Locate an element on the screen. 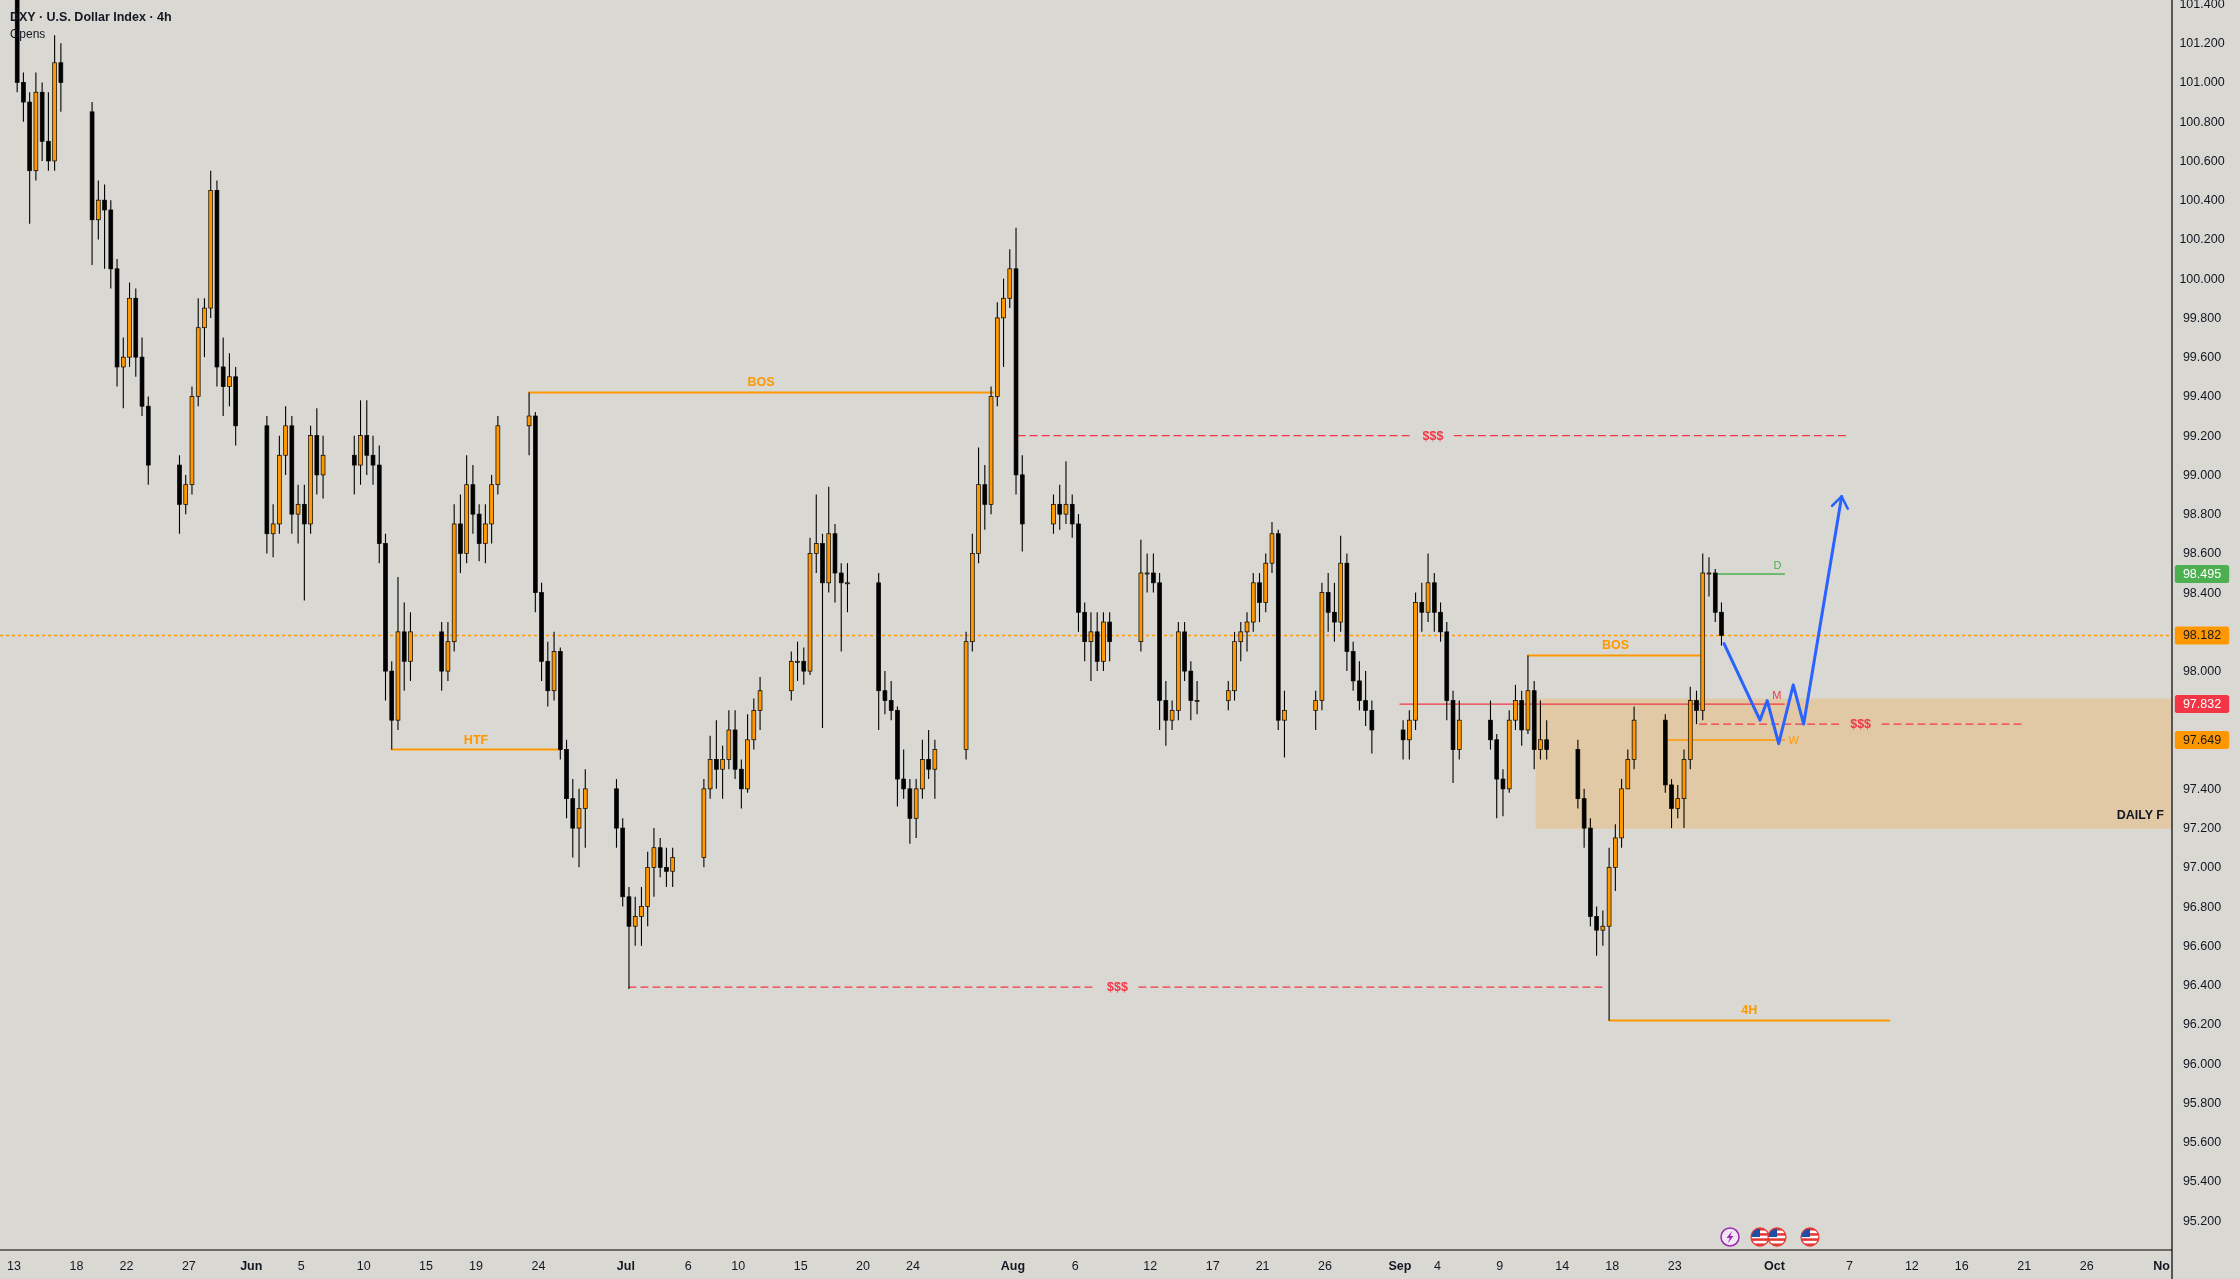 This screenshot has height=1279, width=2240. ref-line-label: 98.182 is located at coordinates (2202, 635).